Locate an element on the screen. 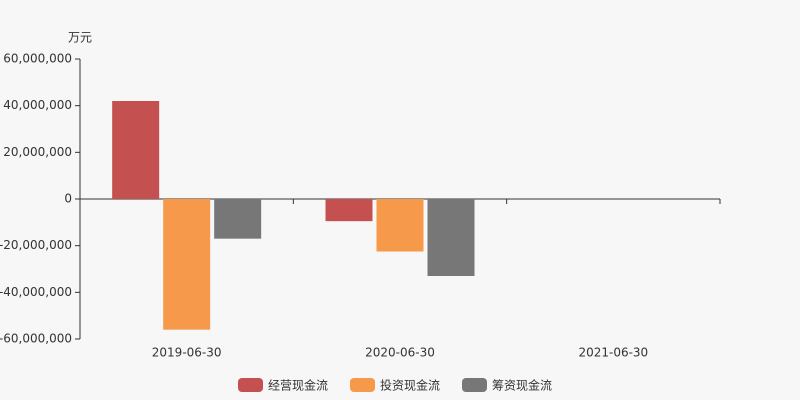 This screenshot has width=800, height=400. legend-label: 经营现金流 is located at coordinates (298, 385).